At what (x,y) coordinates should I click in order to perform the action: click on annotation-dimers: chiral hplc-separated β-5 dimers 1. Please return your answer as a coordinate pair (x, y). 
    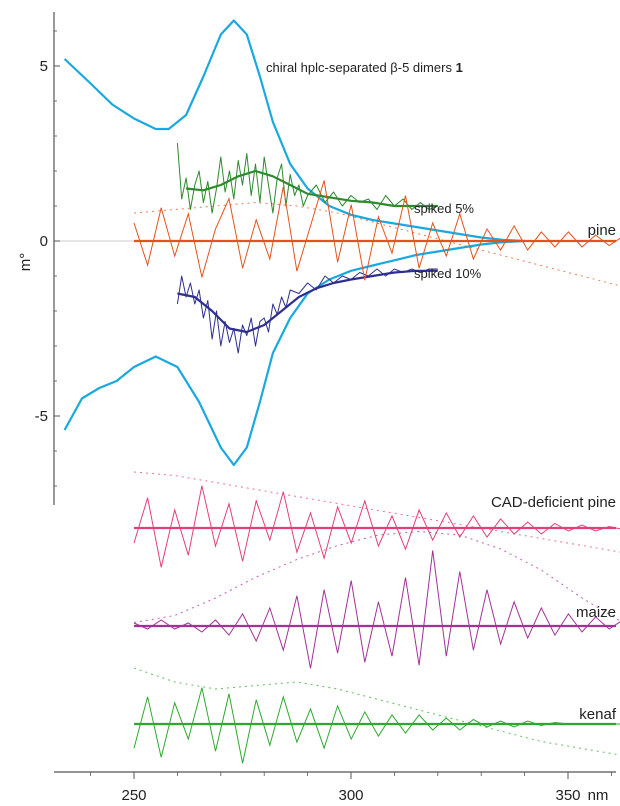
    Looking at the image, I should click on (364, 67).